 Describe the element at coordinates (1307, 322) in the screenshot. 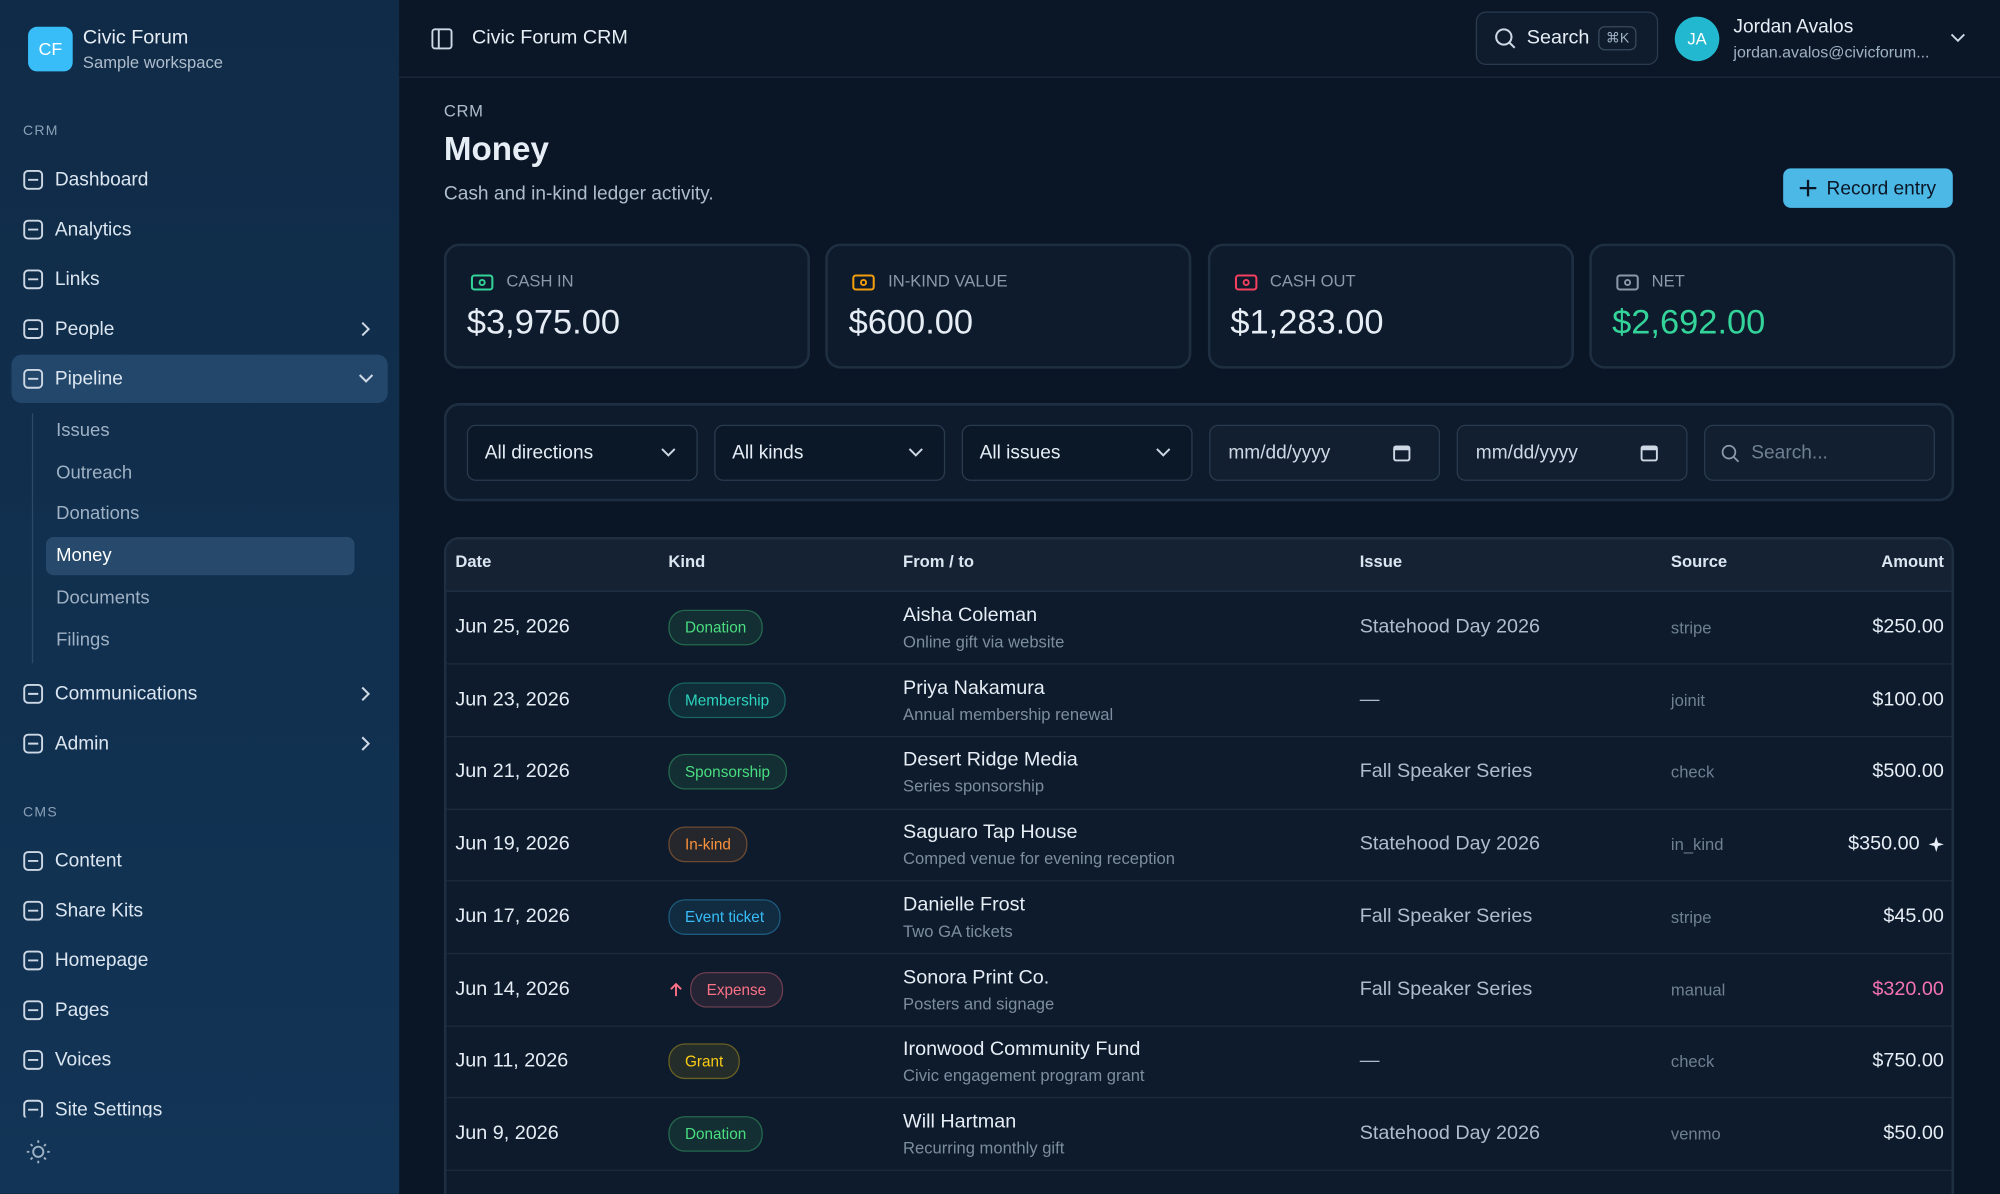

I see `stat-value: $1,283.00` at that location.